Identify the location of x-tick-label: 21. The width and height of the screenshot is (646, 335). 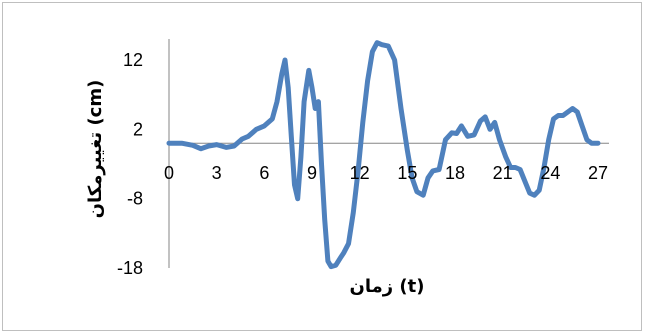
(503, 173).